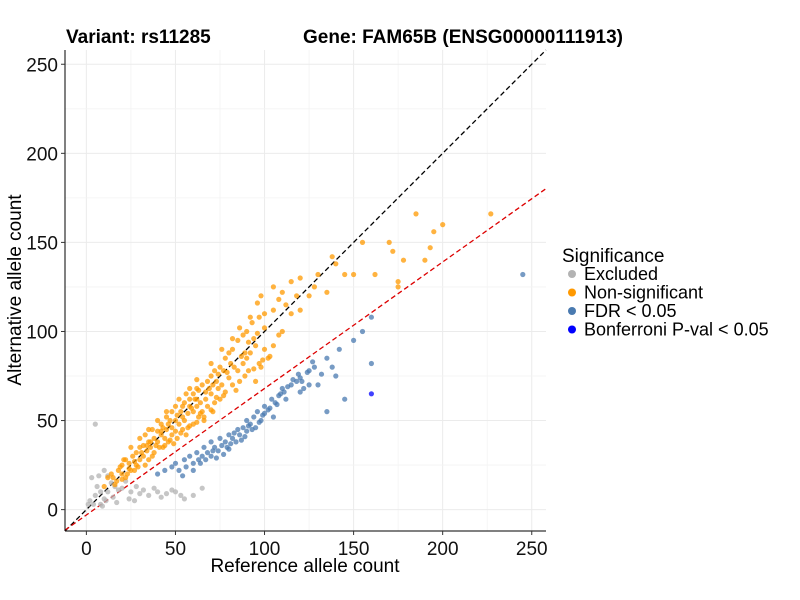  Describe the element at coordinates (443, 549) in the screenshot. I see `x-tick-label: 200` at that location.